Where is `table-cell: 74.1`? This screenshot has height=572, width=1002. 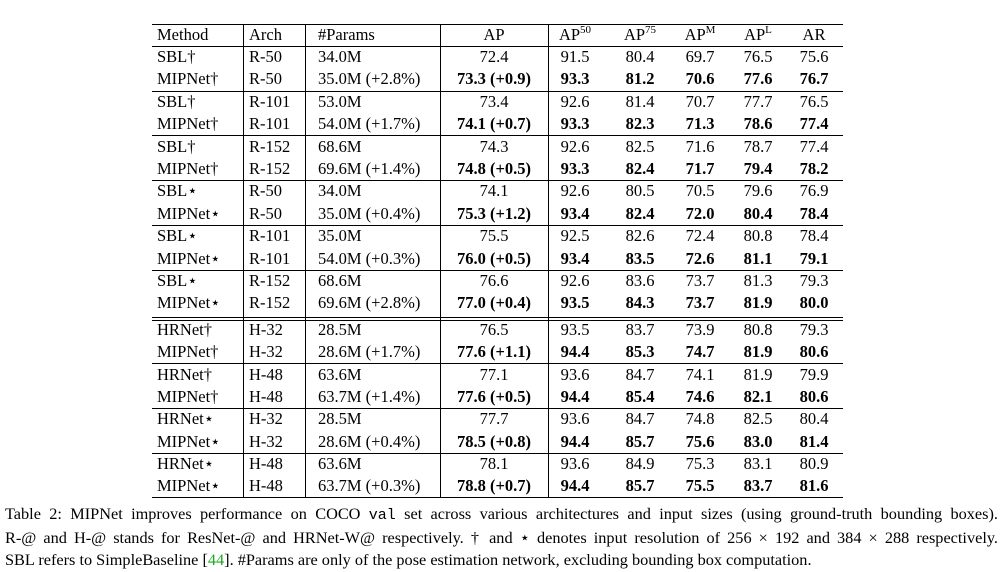
table-cell: 74.1 is located at coordinates (494, 191).